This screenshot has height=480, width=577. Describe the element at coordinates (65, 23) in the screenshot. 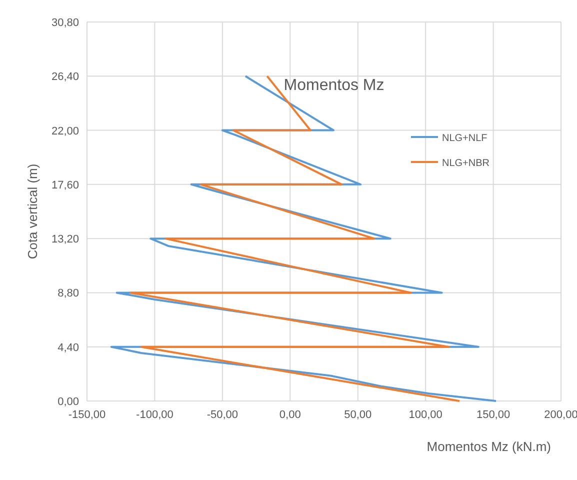

I see `y-tick-label: 30,80` at that location.